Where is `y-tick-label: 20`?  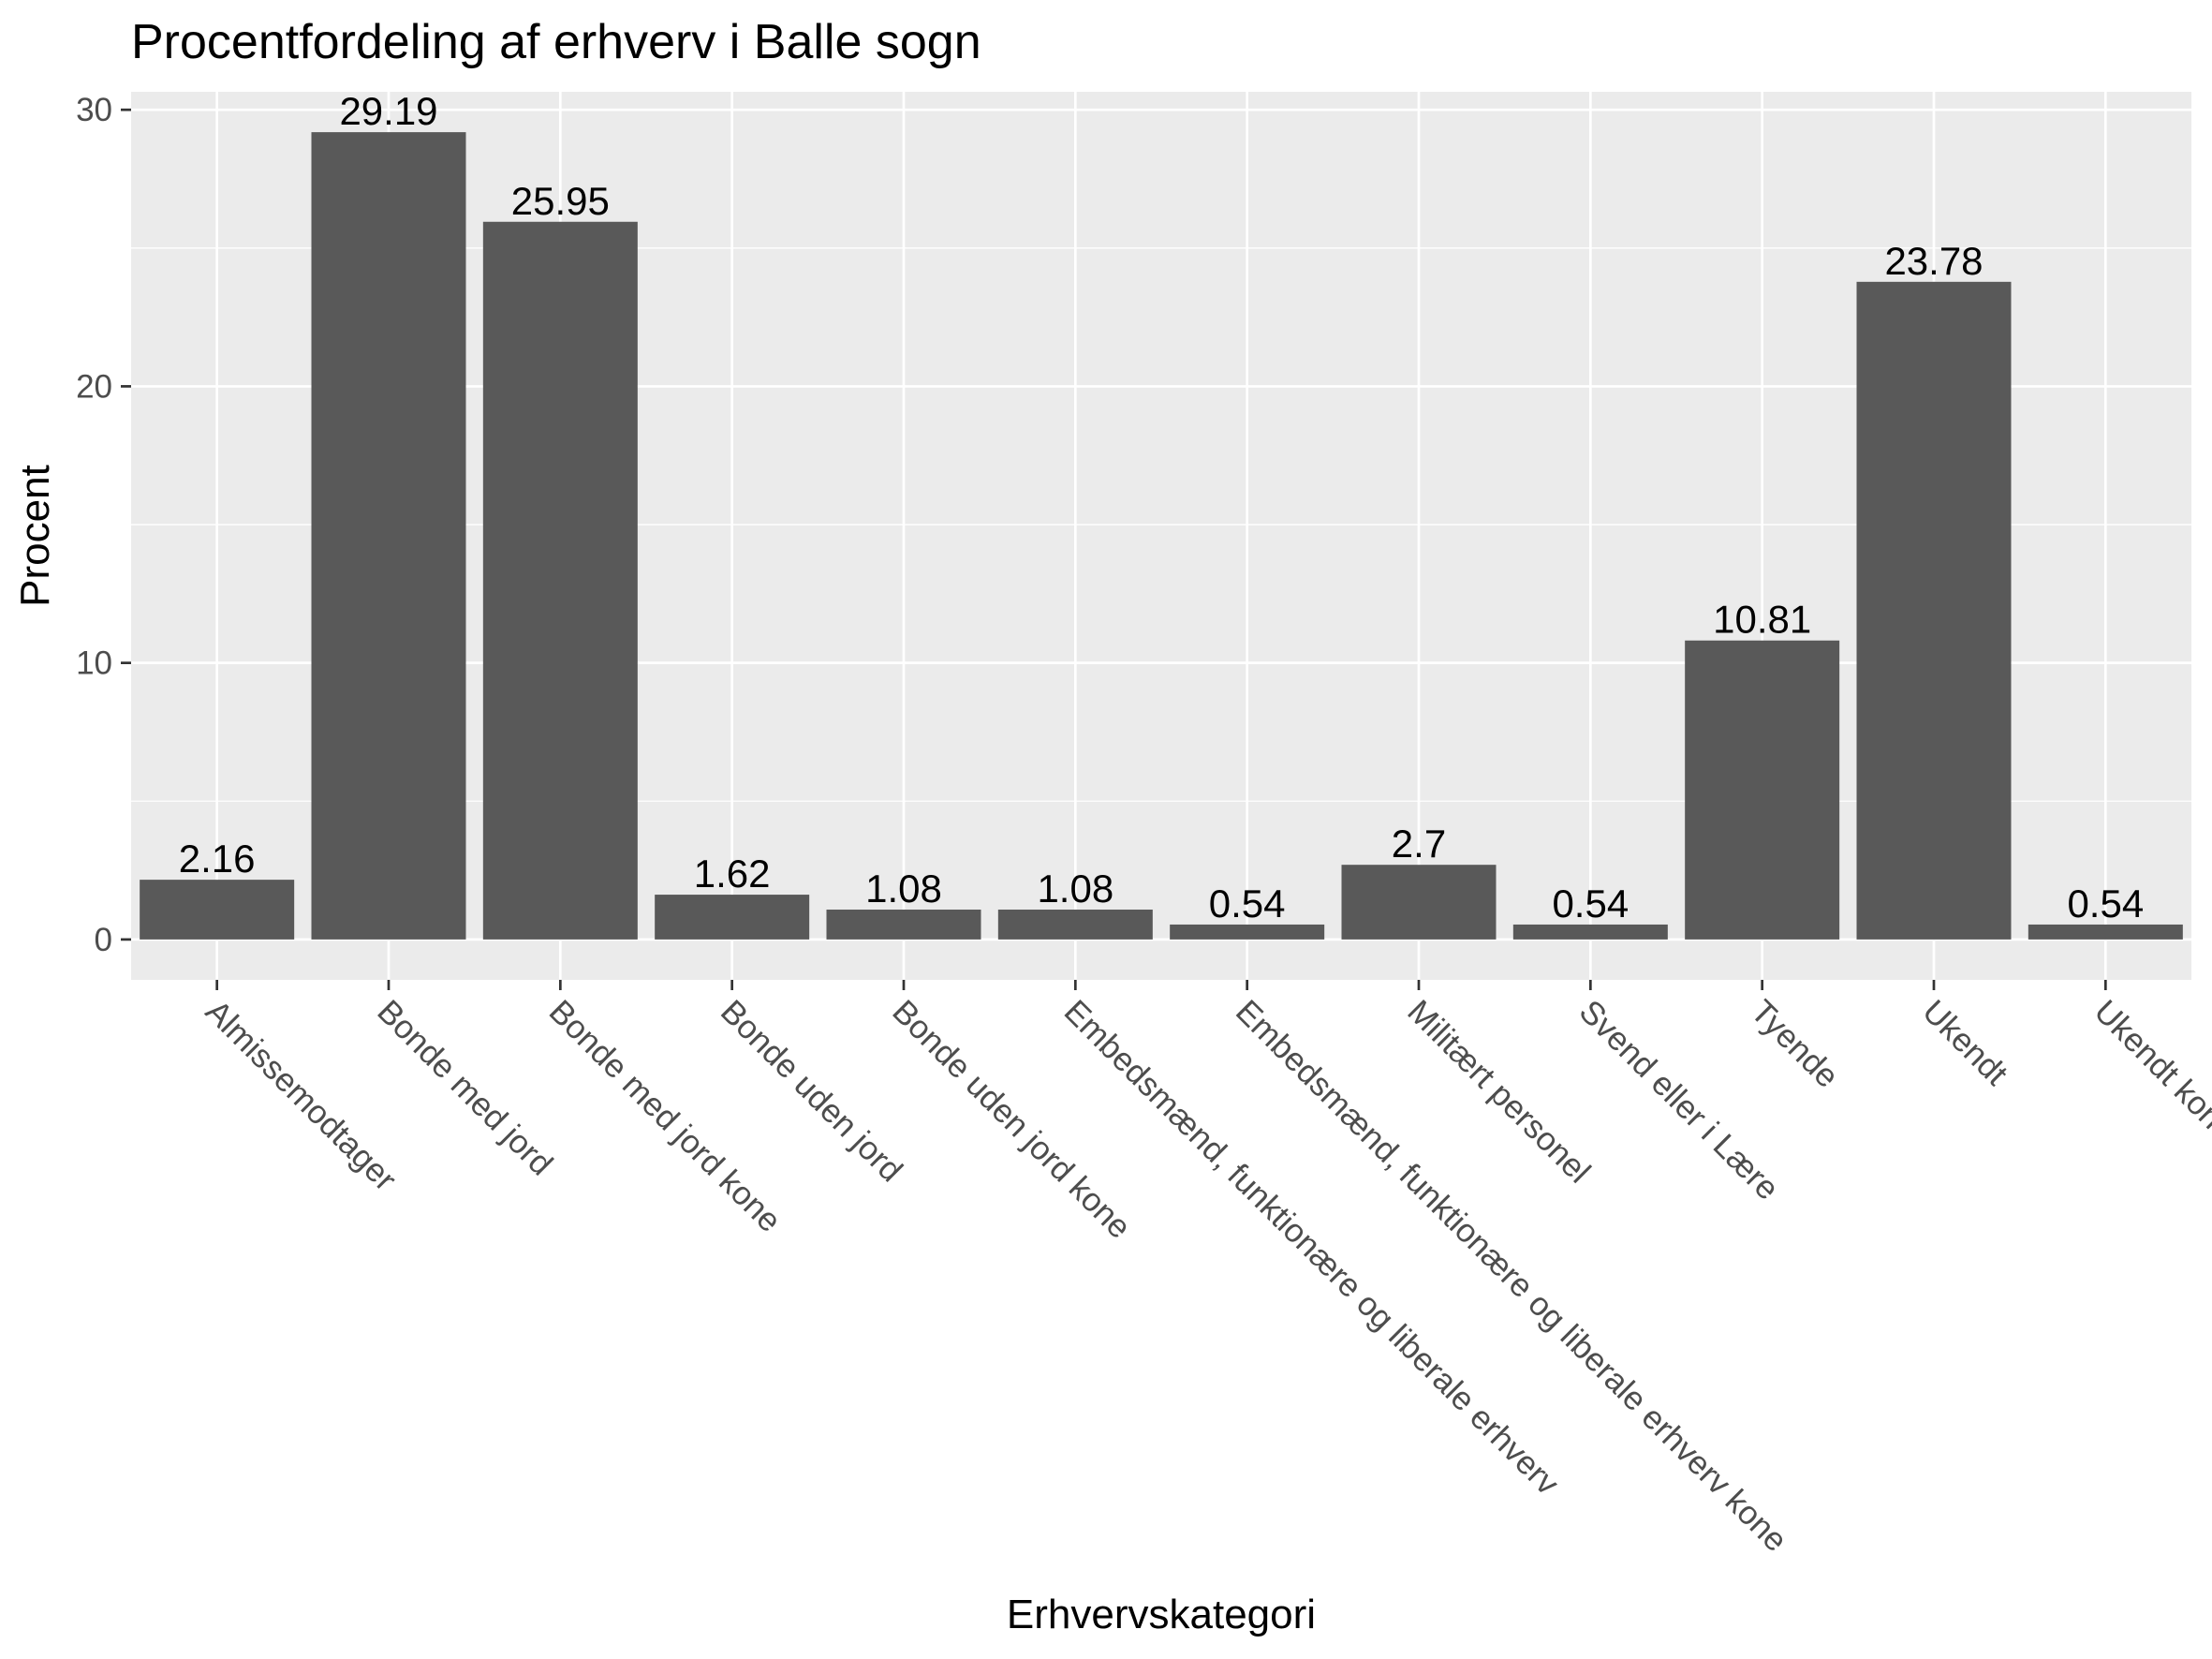
y-tick-label: 20 is located at coordinates (94, 387).